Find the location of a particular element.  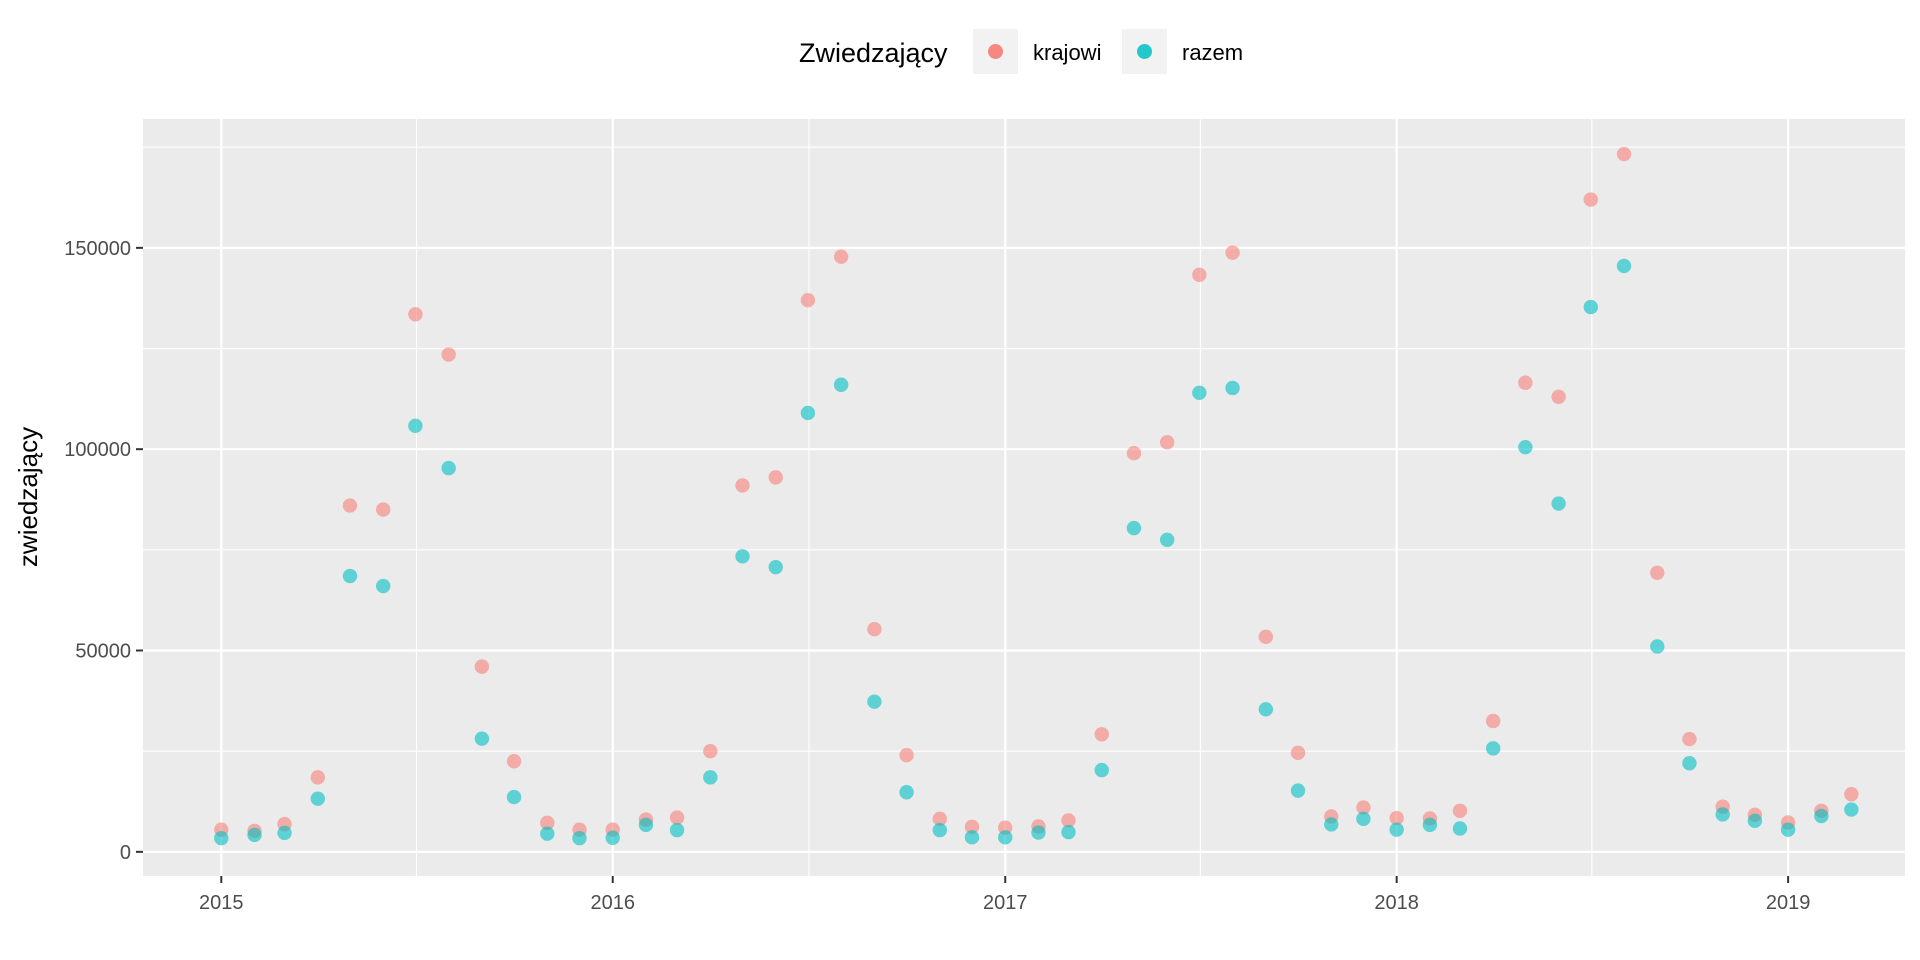

x-tick-label: 2018 is located at coordinates (1396, 903).